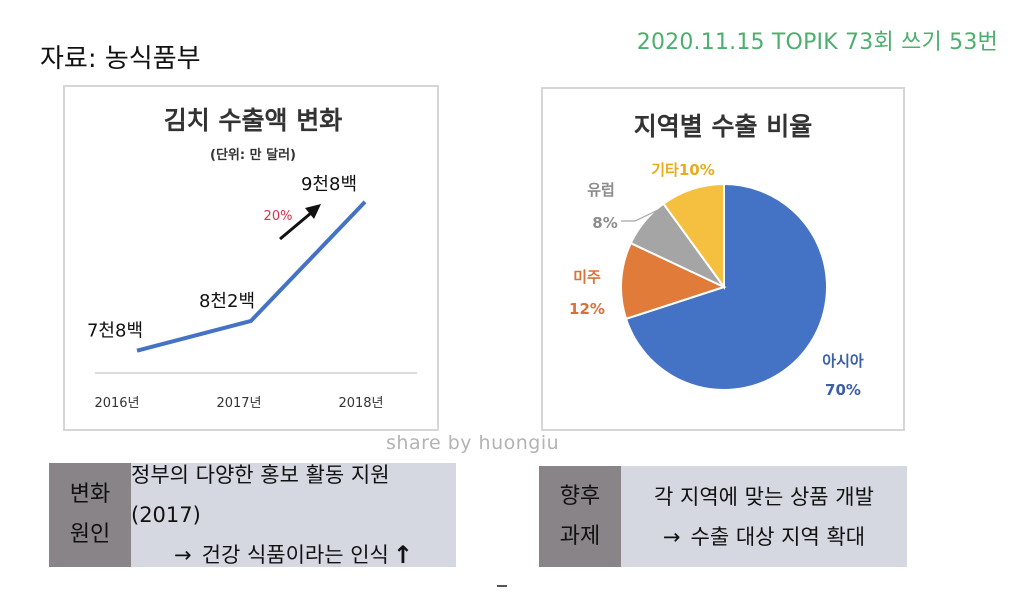 Image resolution: width=1024 pixels, height=592 pixels. I want to click on data-label: 7천8백, so click(115, 331).